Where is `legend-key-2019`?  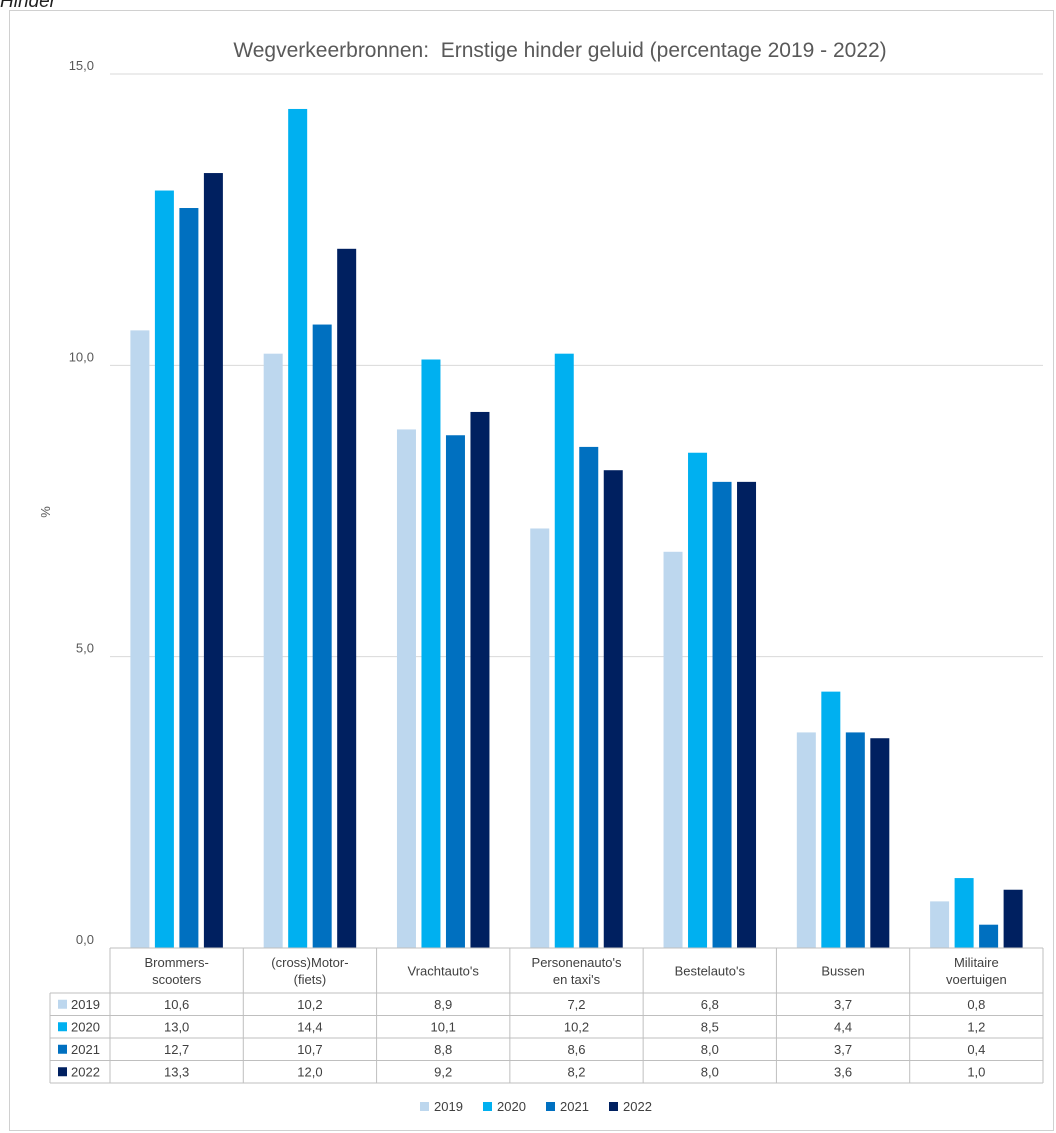
legend-key-2019 is located at coordinates (424, 1106).